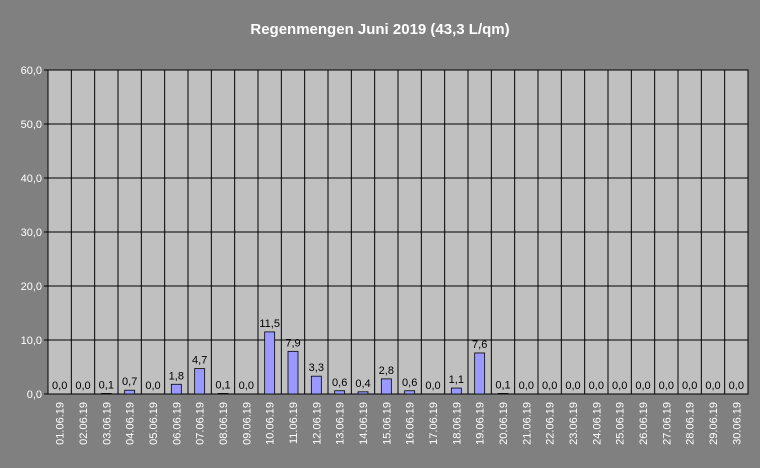 This screenshot has height=468, width=760. I want to click on x-tick-label: 15.06.19, so click(387, 423).